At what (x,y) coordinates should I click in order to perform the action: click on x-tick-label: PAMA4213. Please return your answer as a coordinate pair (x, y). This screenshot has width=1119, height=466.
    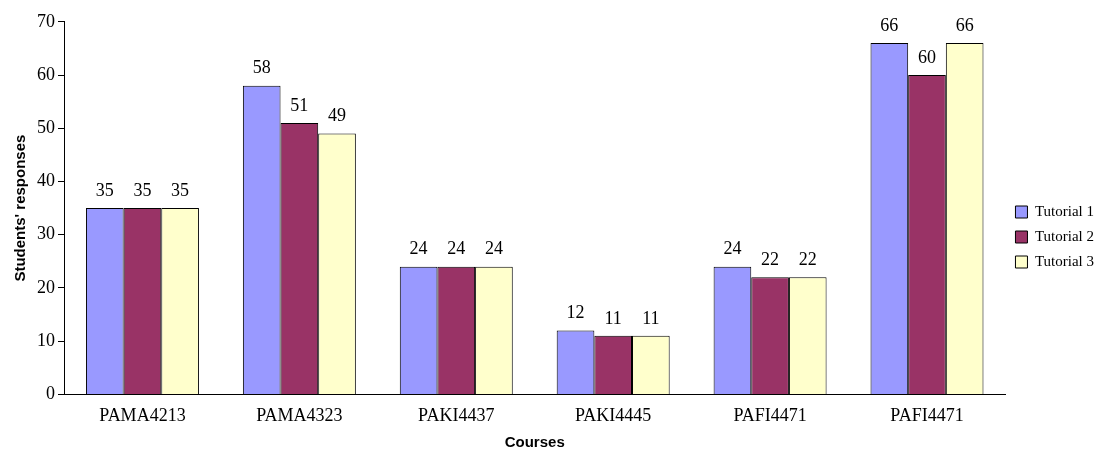
    Looking at the image, I should click on (142, 414).